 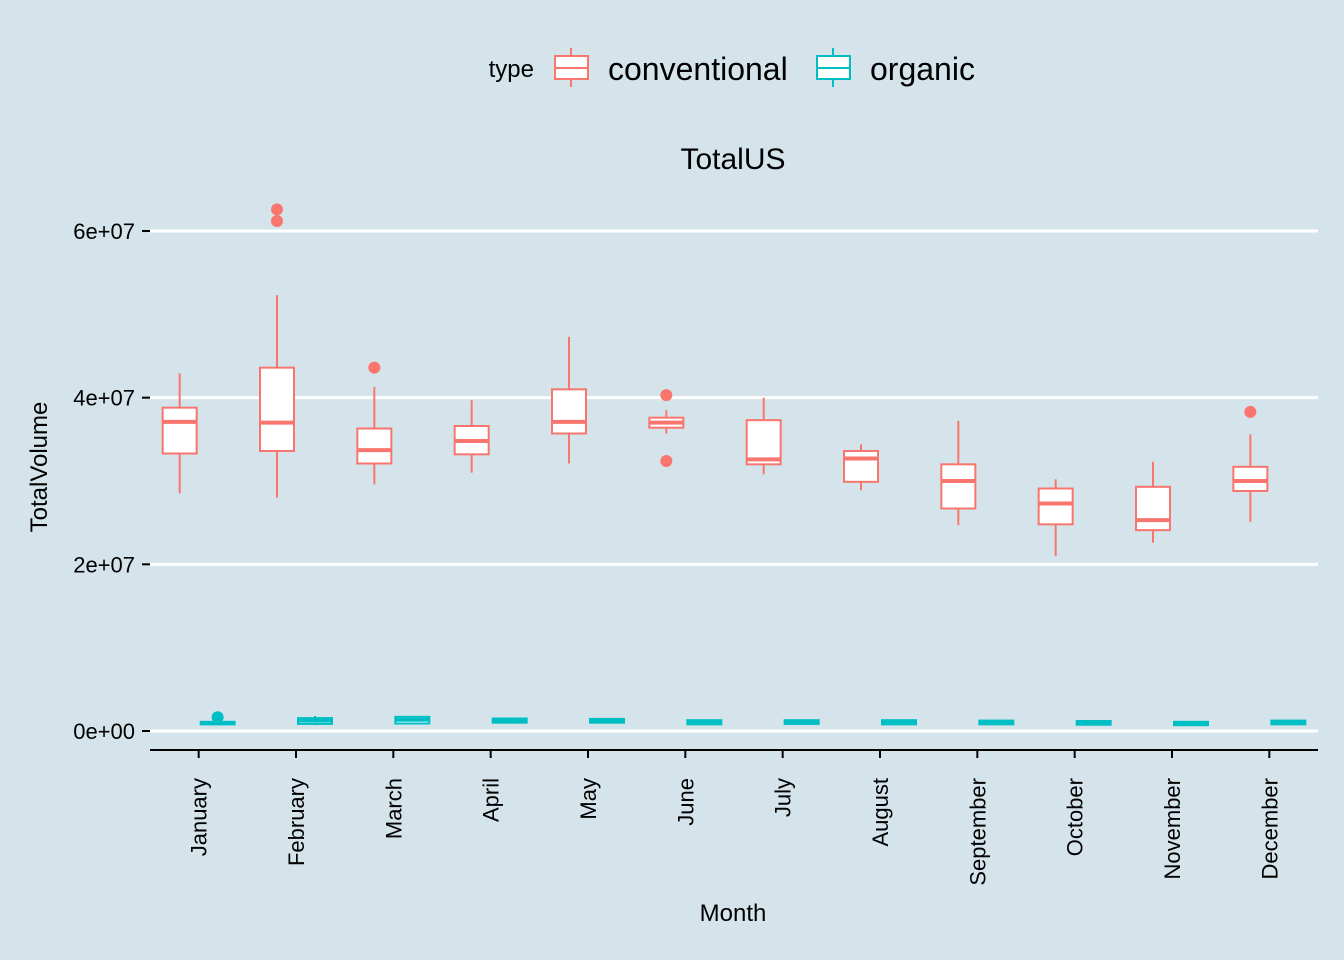 I want to click on x-tick-label: October, so click(x=1075, y=817).